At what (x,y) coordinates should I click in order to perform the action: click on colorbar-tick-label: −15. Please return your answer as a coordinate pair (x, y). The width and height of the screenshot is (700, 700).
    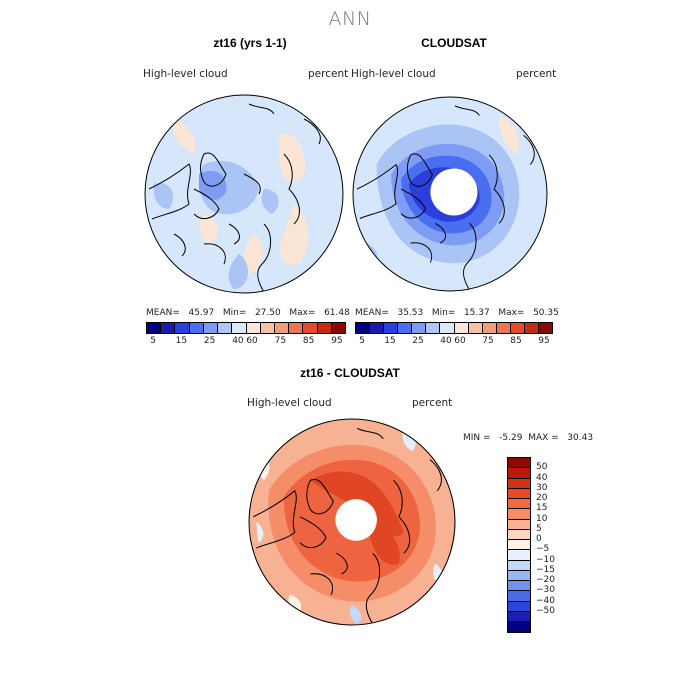
    Looking at the image, I should click on (545, 569).